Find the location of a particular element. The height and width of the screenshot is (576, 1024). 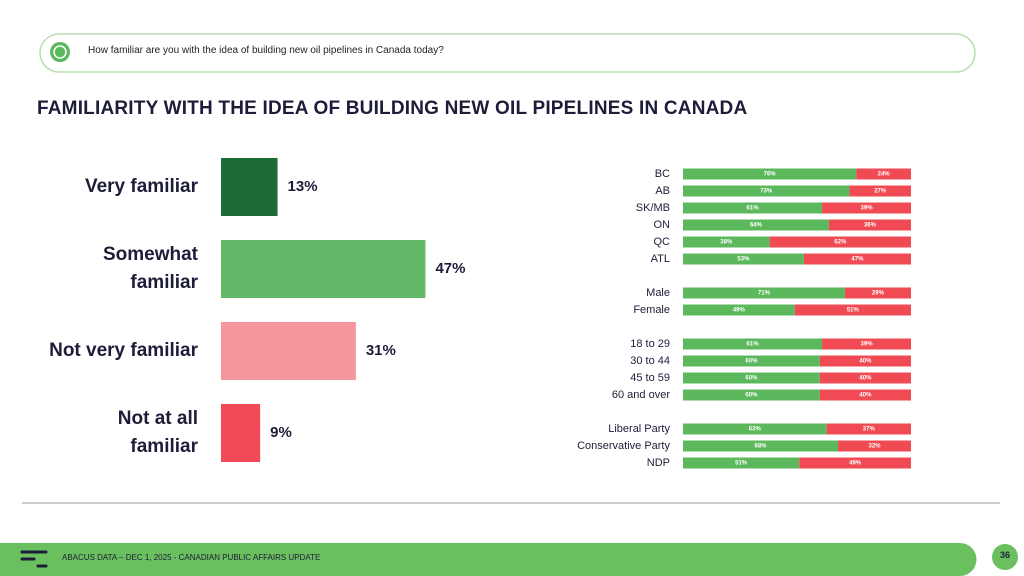

value-label: 38% is located at coordinates (726, 243).